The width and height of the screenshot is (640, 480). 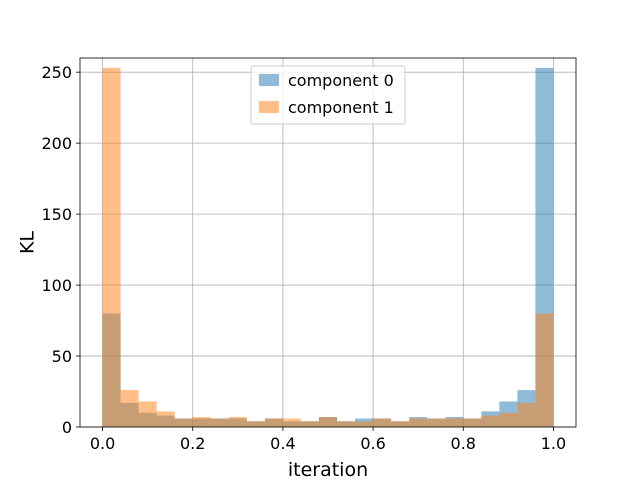 What do you see at coordinates (328, 469) in the screenshot?
I see `x-axis-label: iteration` at bounding box center [328, 469].